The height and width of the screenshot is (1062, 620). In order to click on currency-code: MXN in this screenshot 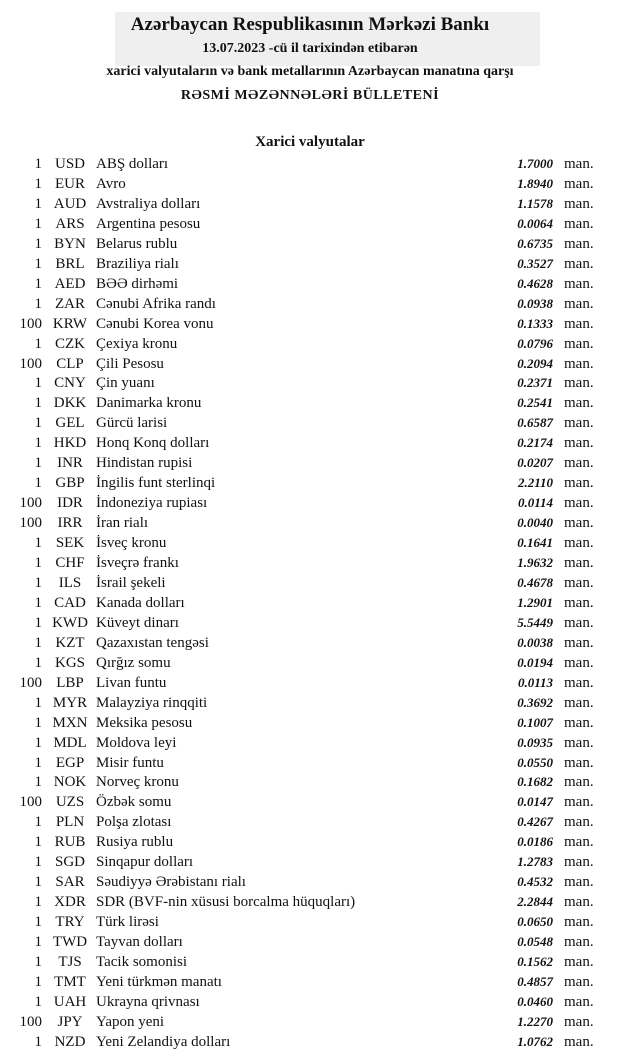, I will do `click(70, 722)`.